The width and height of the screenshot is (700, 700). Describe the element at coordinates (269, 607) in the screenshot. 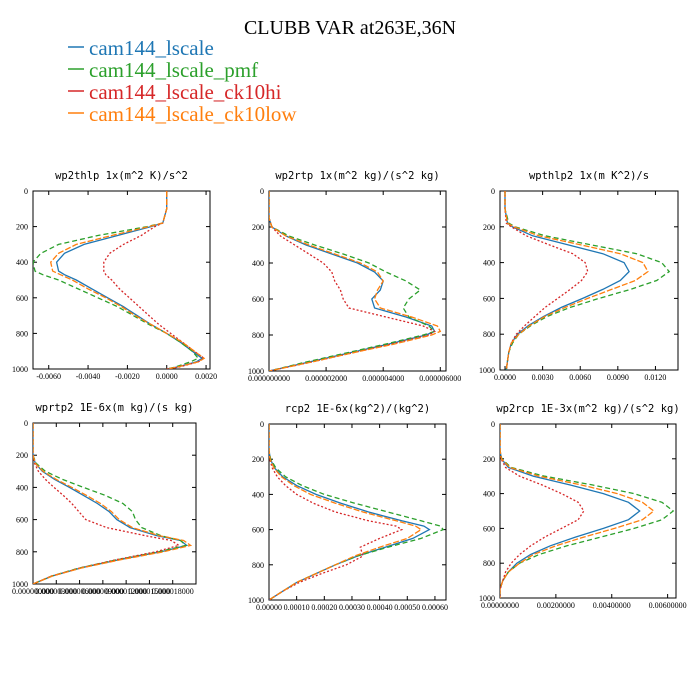

I see `x-tick-label: 0.00000` at that location.